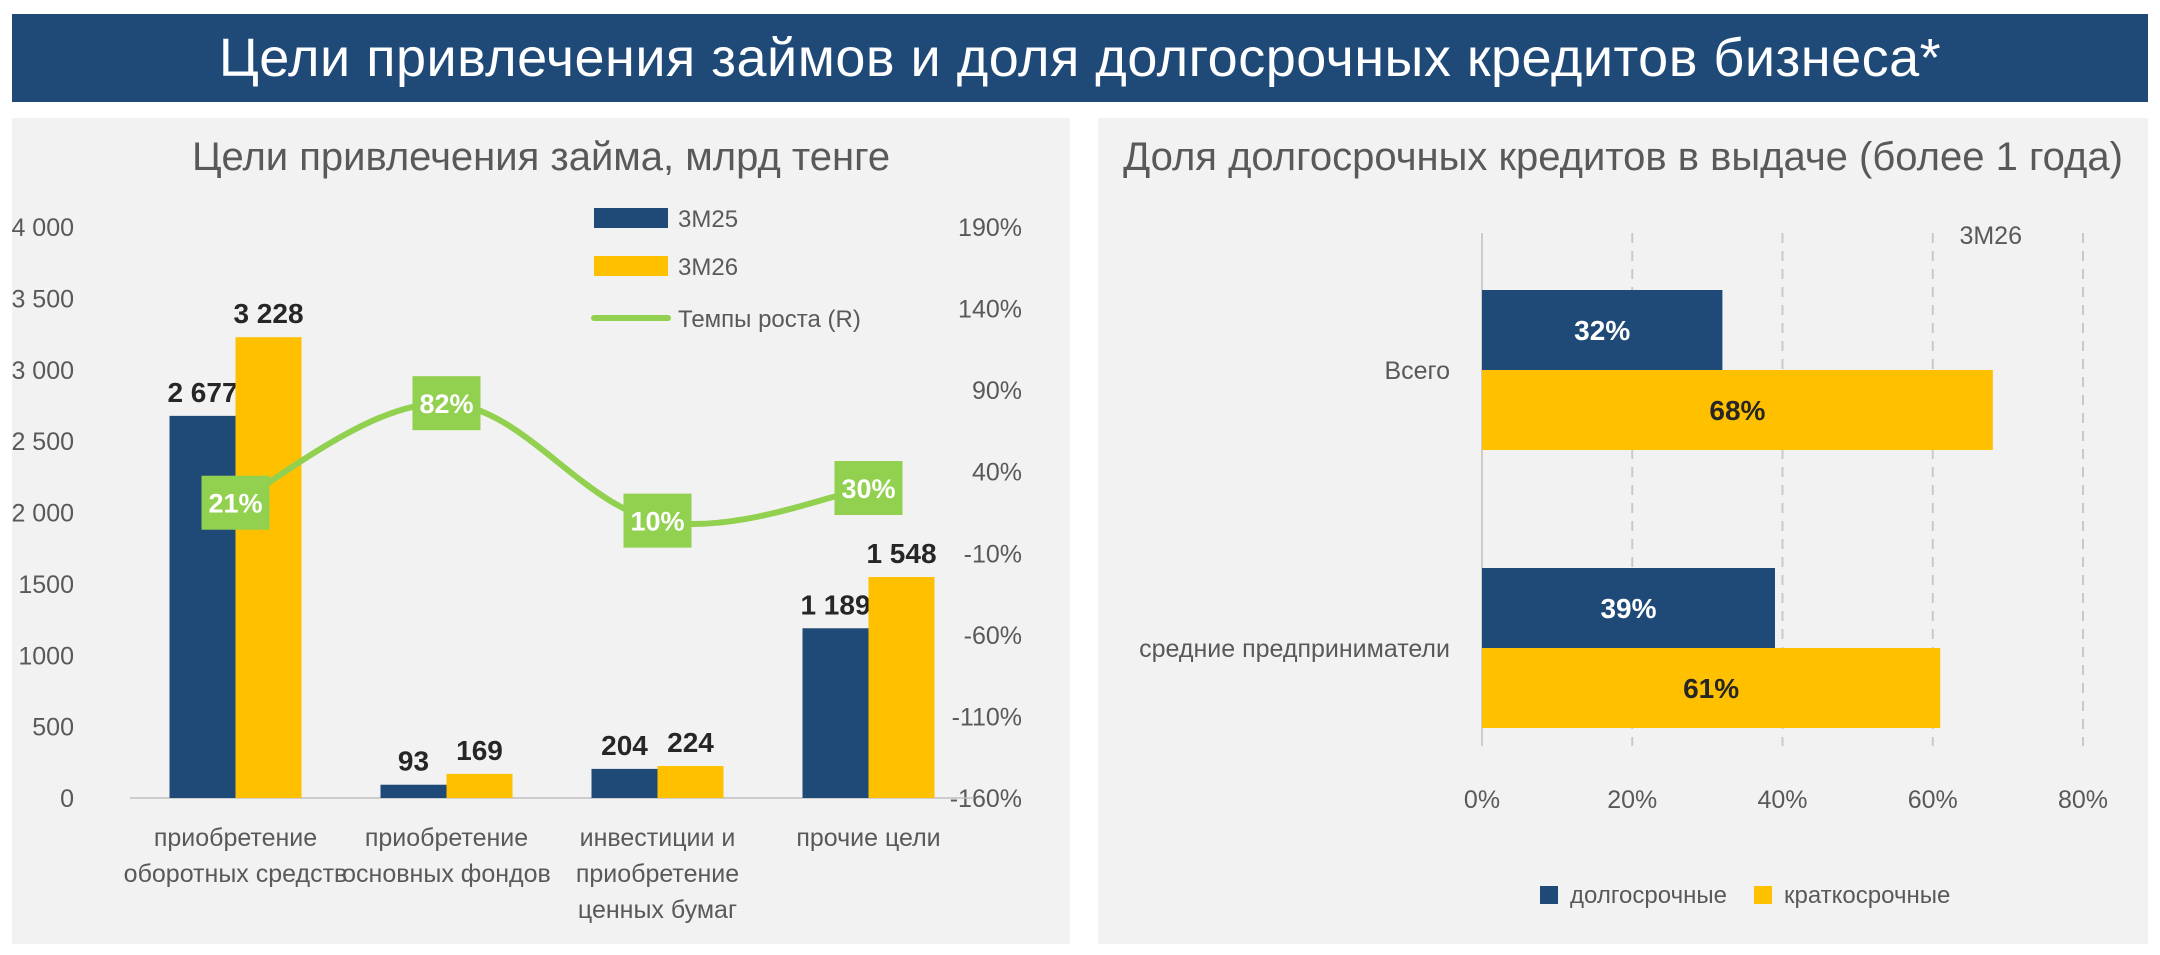 This screenshot has width=2160, height=955. Describe the element at coordinates (236, 874) in the screenshot. I see `x-category-label: оборотных средств` at that location.